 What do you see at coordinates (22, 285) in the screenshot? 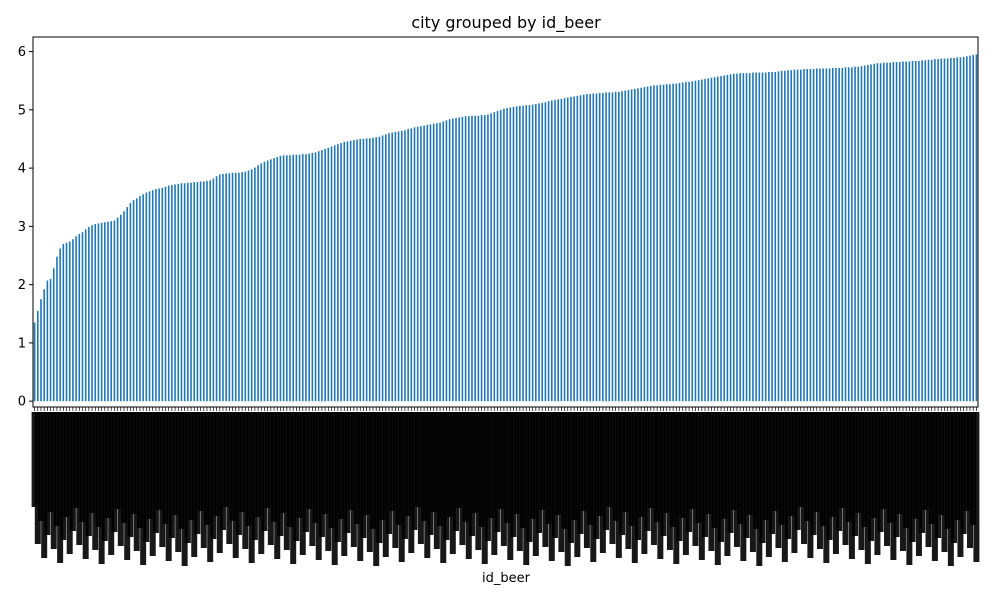
I see `y-tick-label: 2` at bounding box center [22, 285].